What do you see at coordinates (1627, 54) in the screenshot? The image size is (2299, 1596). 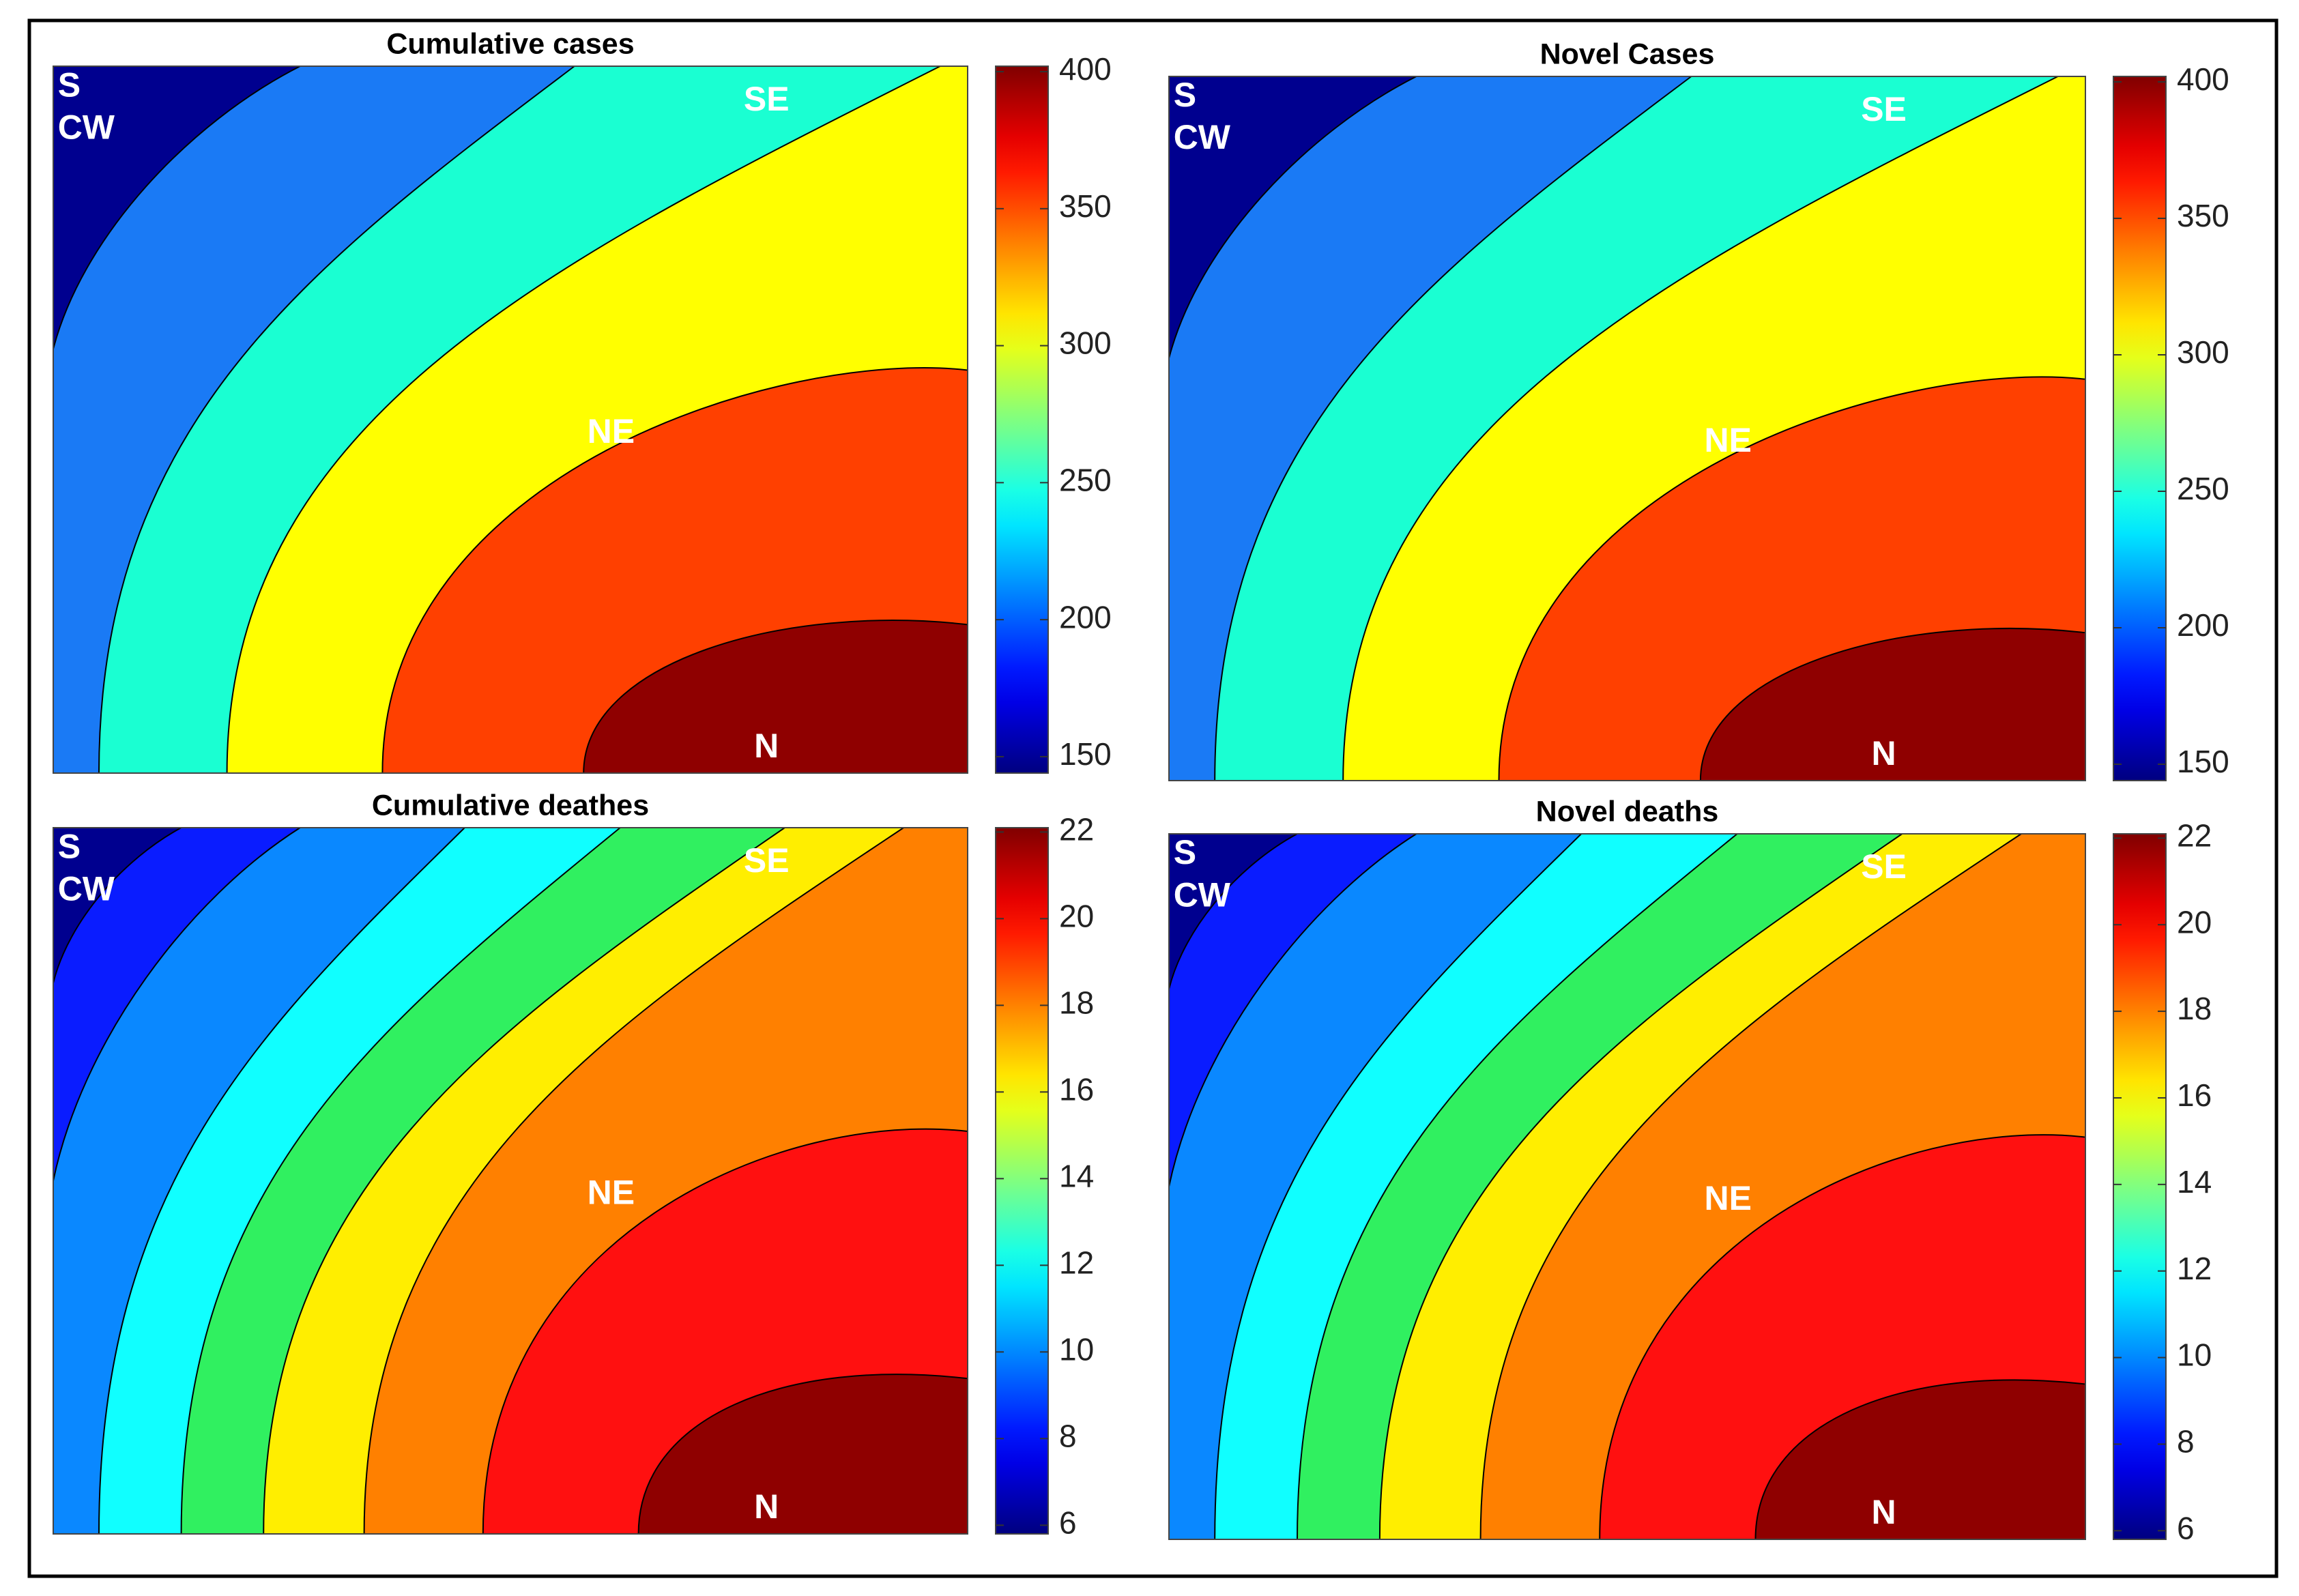 I see `panel-title: Novel Cases` at bounding box center [1627, 54].